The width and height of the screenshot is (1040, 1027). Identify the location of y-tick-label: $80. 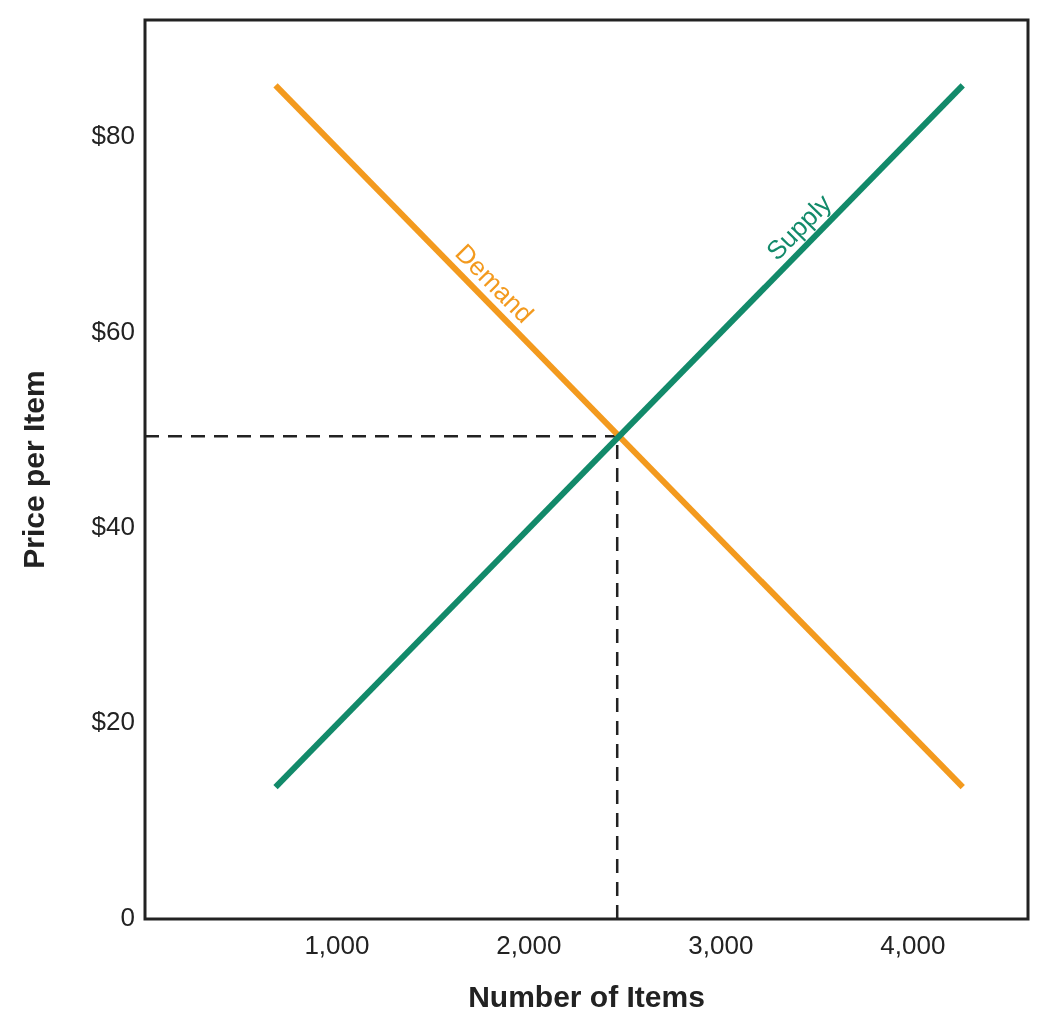
(113, 135).